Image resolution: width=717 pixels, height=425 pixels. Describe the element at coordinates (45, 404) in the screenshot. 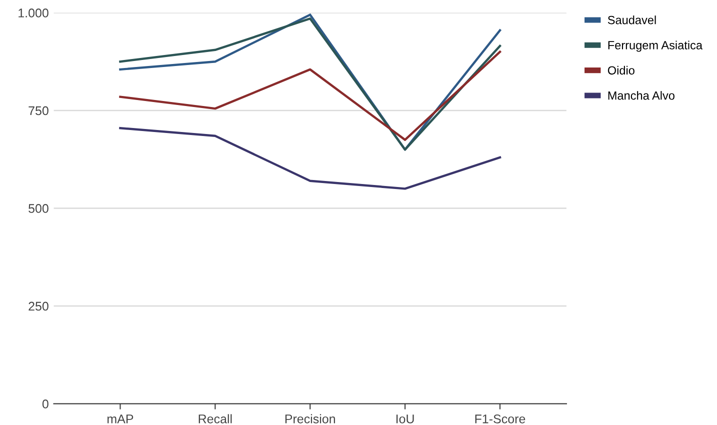

I see `y-tick-label: 0` at that location.